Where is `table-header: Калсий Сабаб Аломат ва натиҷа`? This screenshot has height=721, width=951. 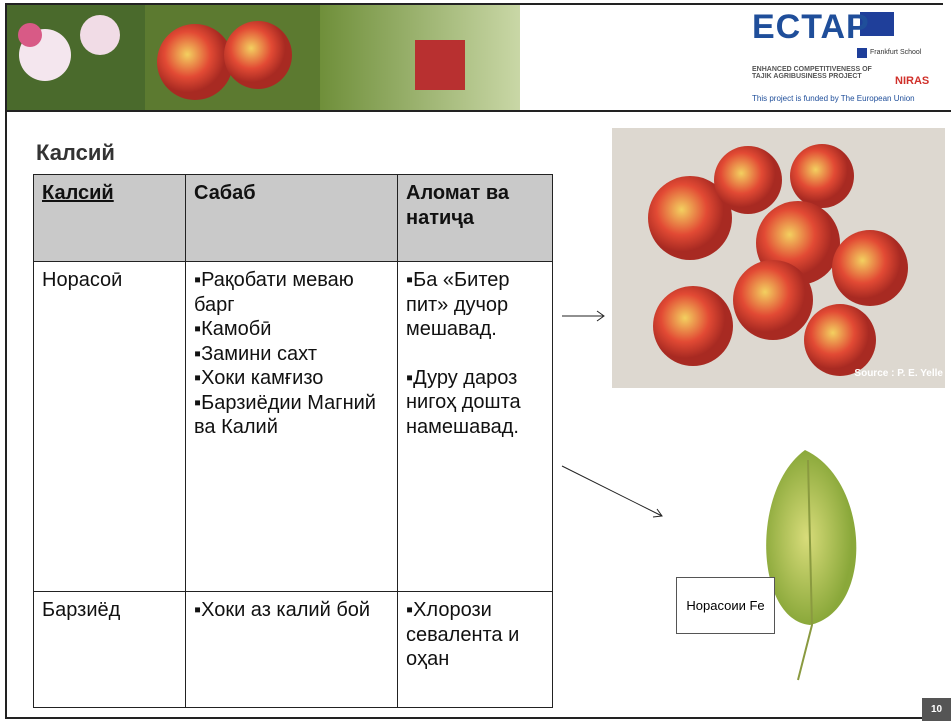
table-header: Калсий Сабаб Аломат ва натиҷа is located at coordinates (293, 218).